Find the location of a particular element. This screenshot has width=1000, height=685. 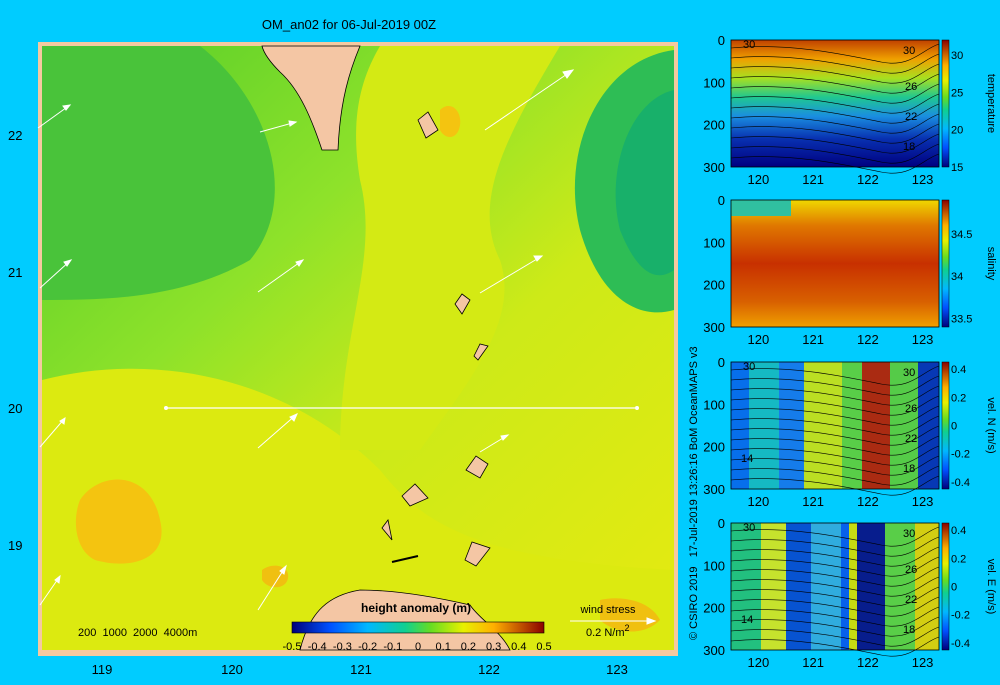

section-panel: 0 100 200 300 120 121 122 123 34.5 34 33.5 salinity is located at coordinates (850, 270).